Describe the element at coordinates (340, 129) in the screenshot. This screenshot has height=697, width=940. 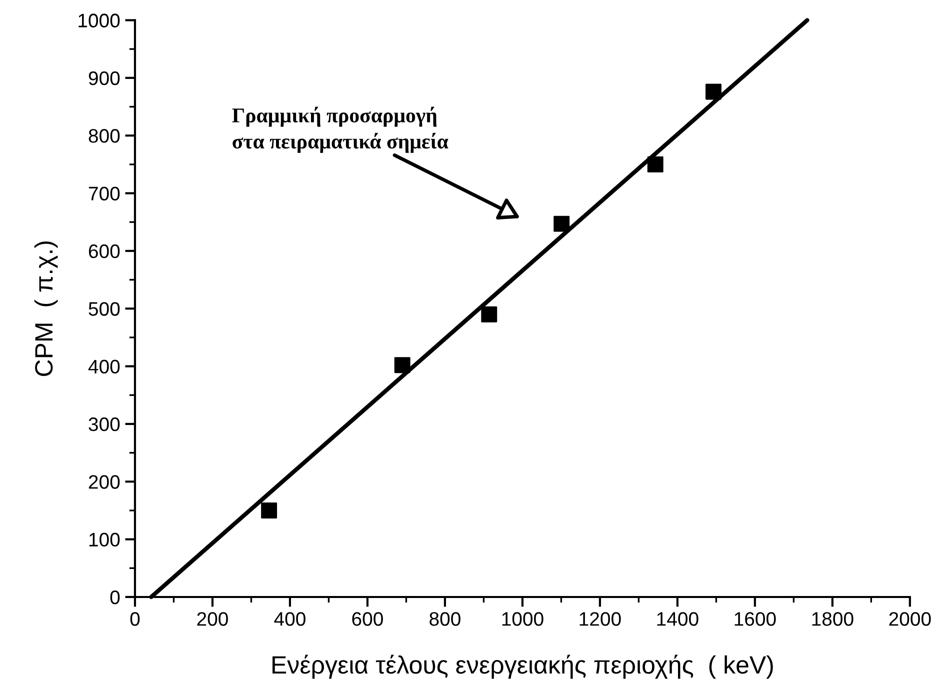
I see `annotation: Γραμμική προσαρμογή στα πειραματικά σημεία` at that location.